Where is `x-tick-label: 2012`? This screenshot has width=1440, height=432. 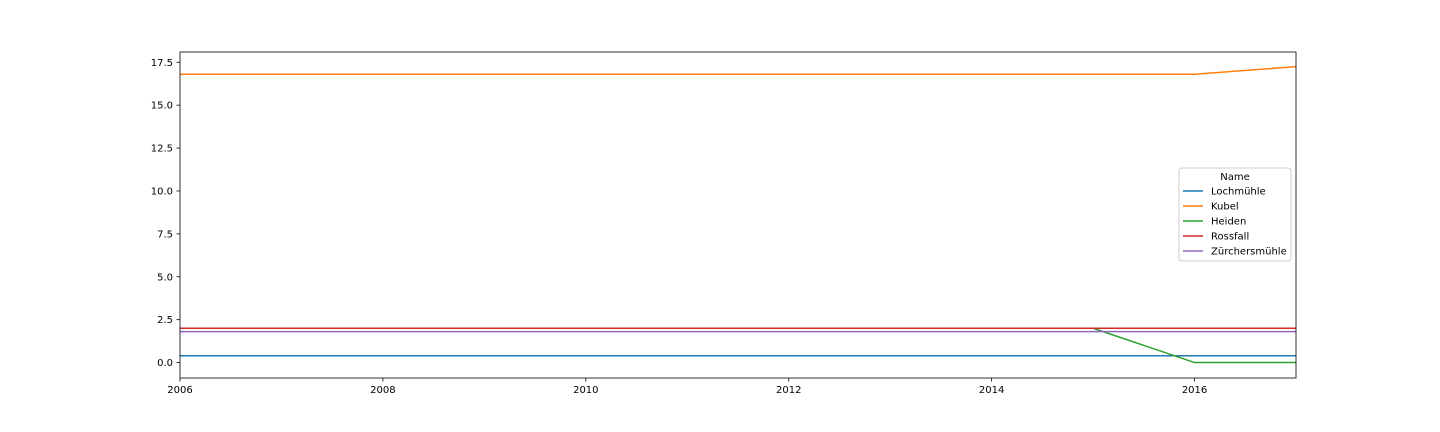
x-tick-label: 2012 is located at coordinates (788, 390).